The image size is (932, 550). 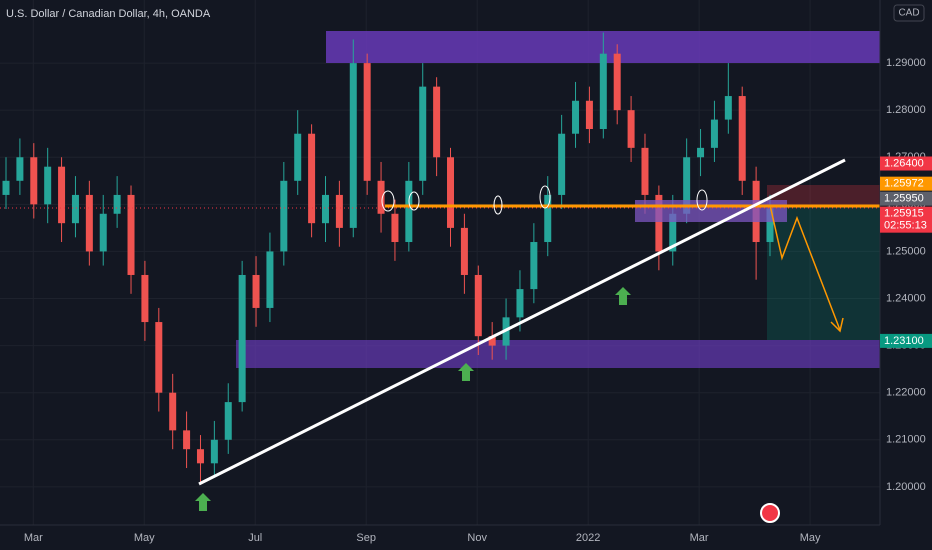 I want to click on currency-label: CAD, so click(x=908, y=13).